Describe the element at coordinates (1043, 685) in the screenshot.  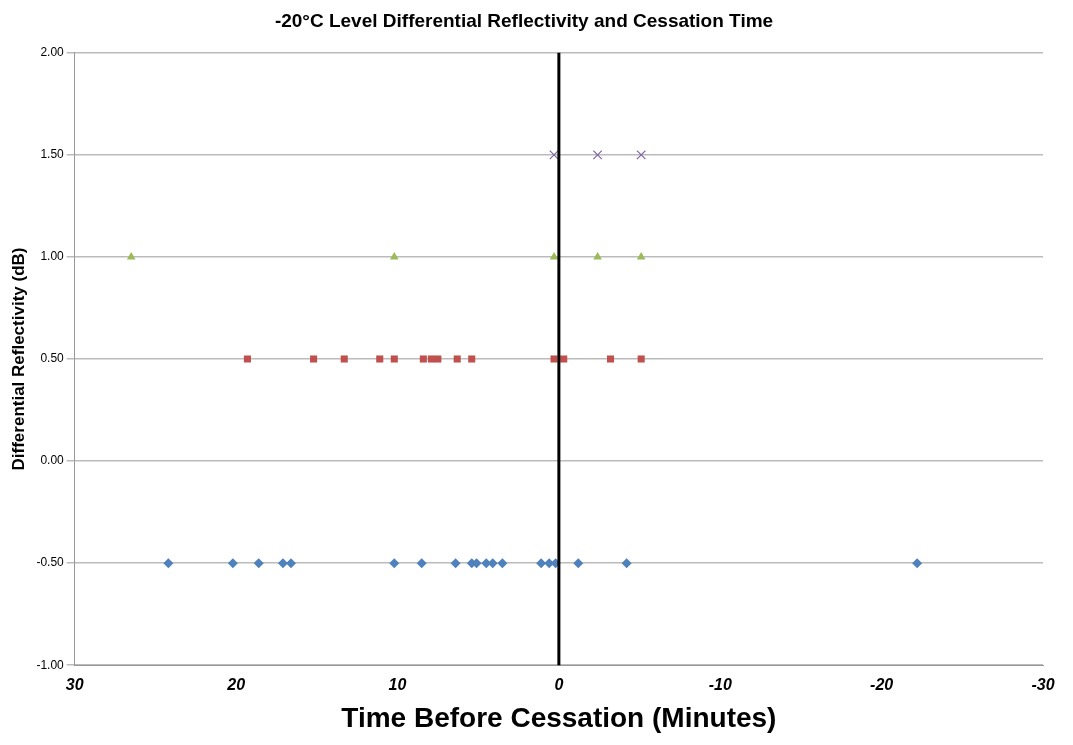
I see `x-tick-label: -30` at that location.